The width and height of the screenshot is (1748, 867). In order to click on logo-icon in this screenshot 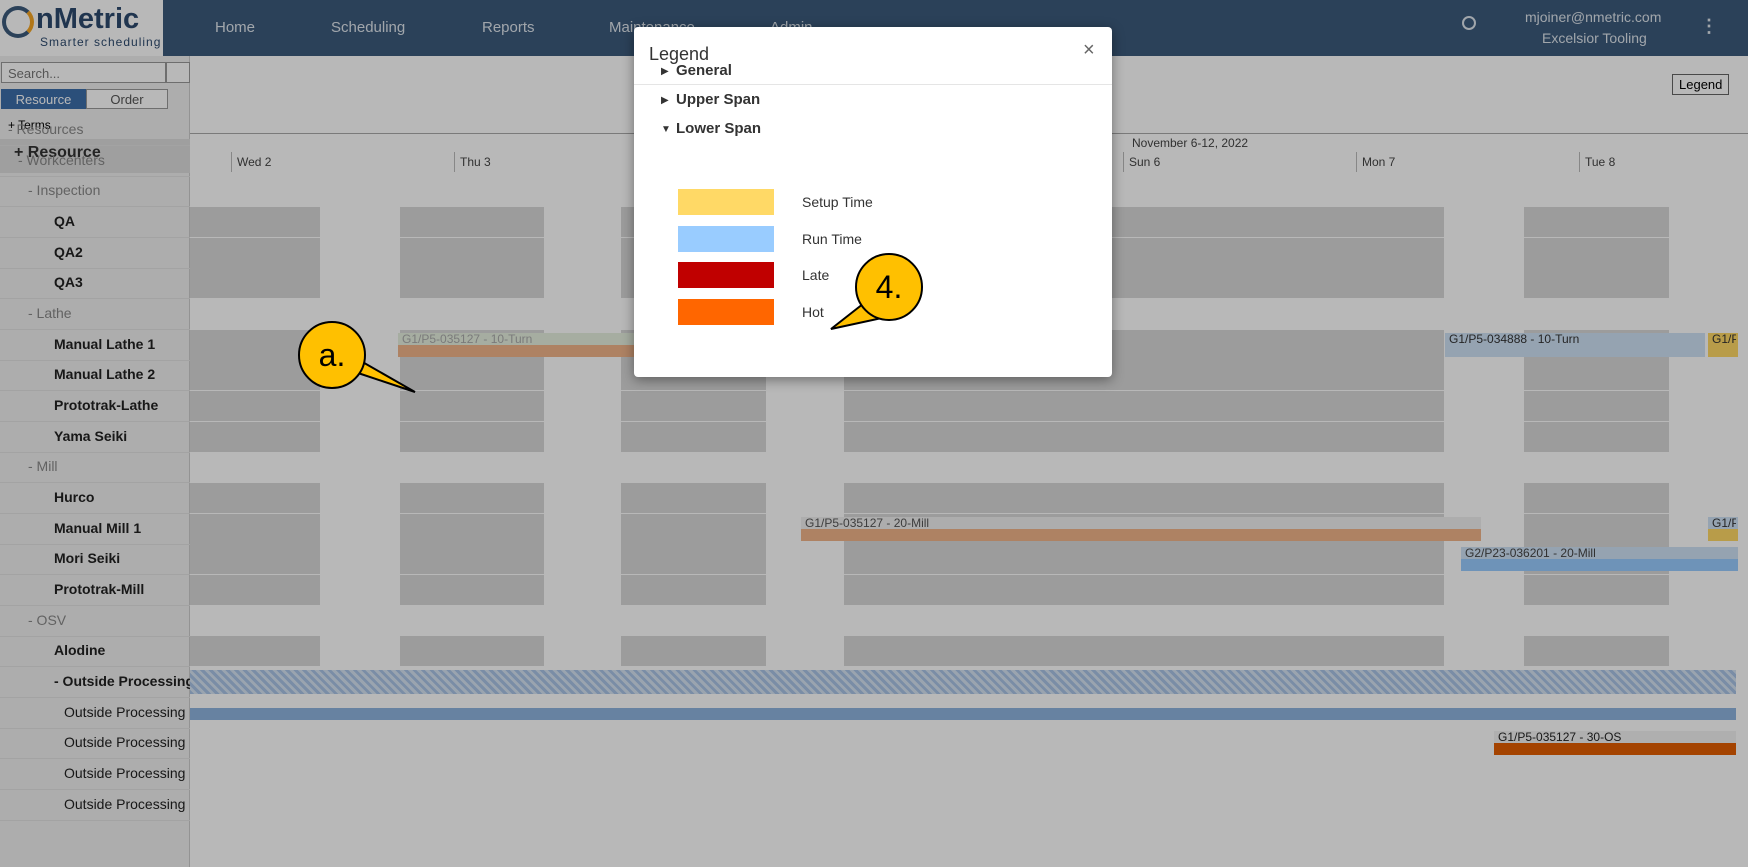, I will do `click(18, 22)`.